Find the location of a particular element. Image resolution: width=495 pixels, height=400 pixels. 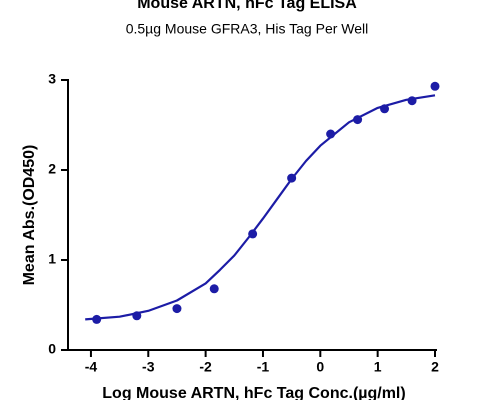

x-tick-label: -3 is located at coordinates (148, 367).